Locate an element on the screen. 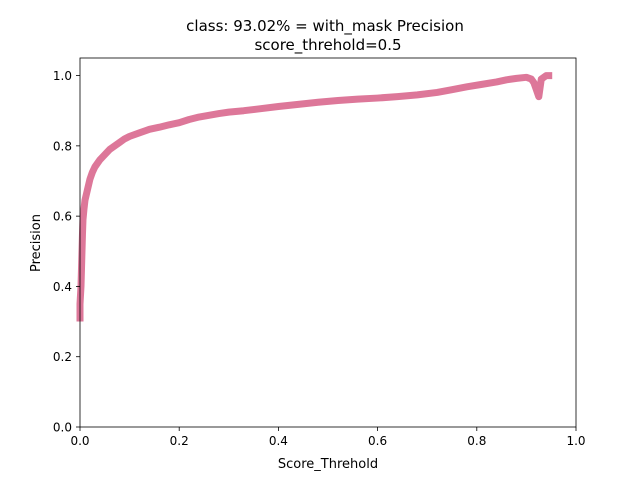 The image size is (640, 484). y-tick-label-2: 0.4 is located at coordinates (62, 287).